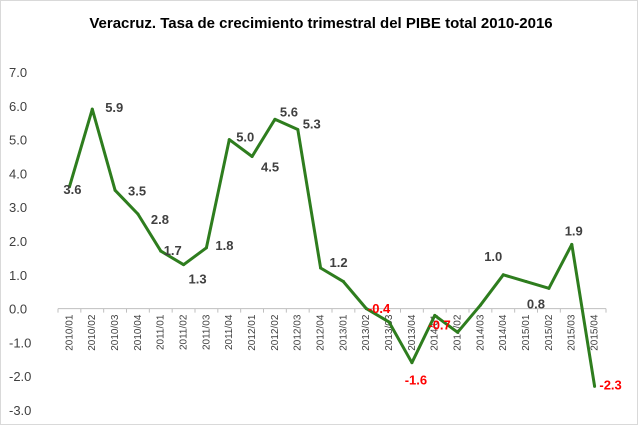  Describe the element at coordinates (18, 140) in the screenshot. I see `y-tick-label: 5.0` at that location.